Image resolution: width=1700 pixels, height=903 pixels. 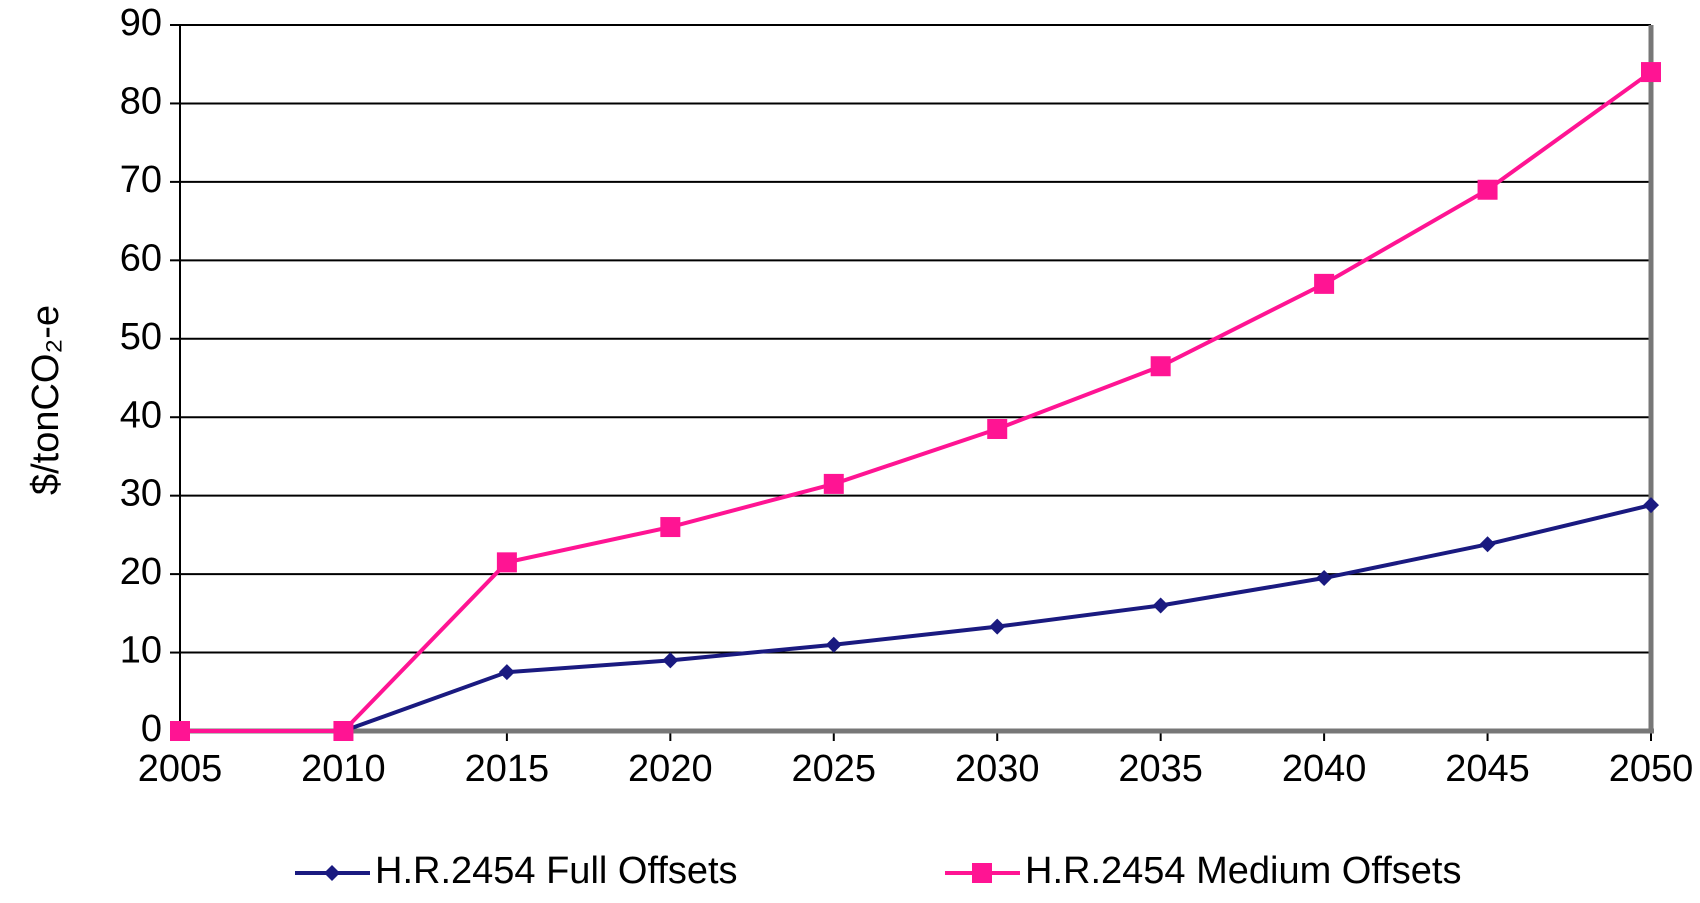 What do you see at coordinates (141, 337) in the screenshot?
I see `y-tick-label: 50` at bounding box center [141, 337].